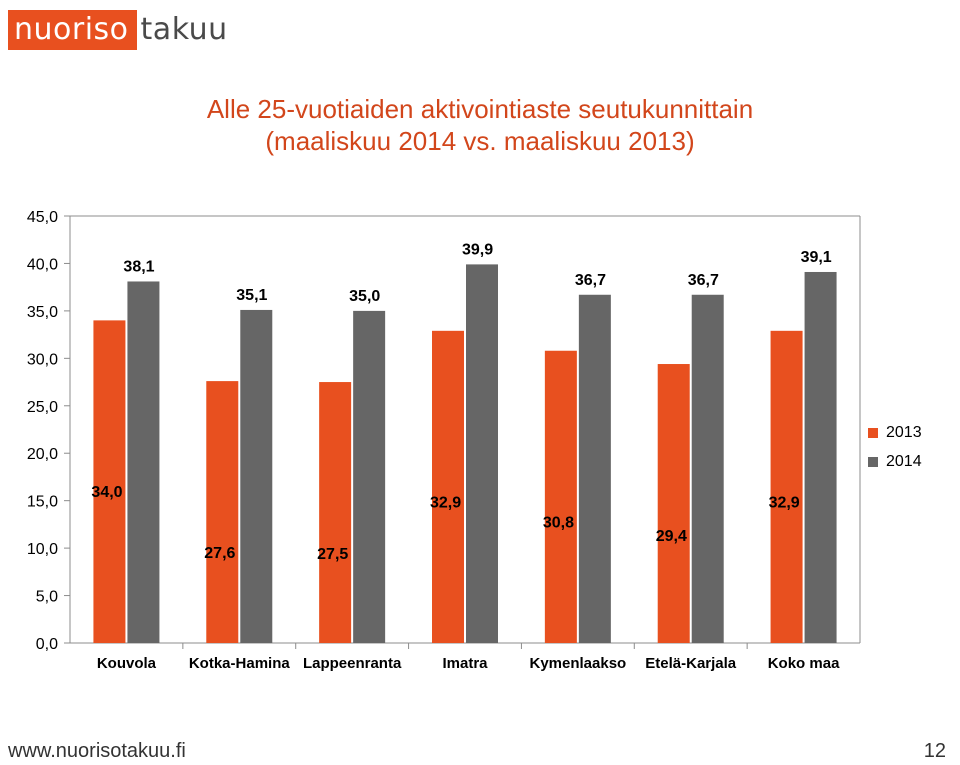 The height and width of the screenshot is (765, 960). Describe the element at coordinates (42, 312) in the screenshot. I see `y-tick-label: 35,0` at that location.